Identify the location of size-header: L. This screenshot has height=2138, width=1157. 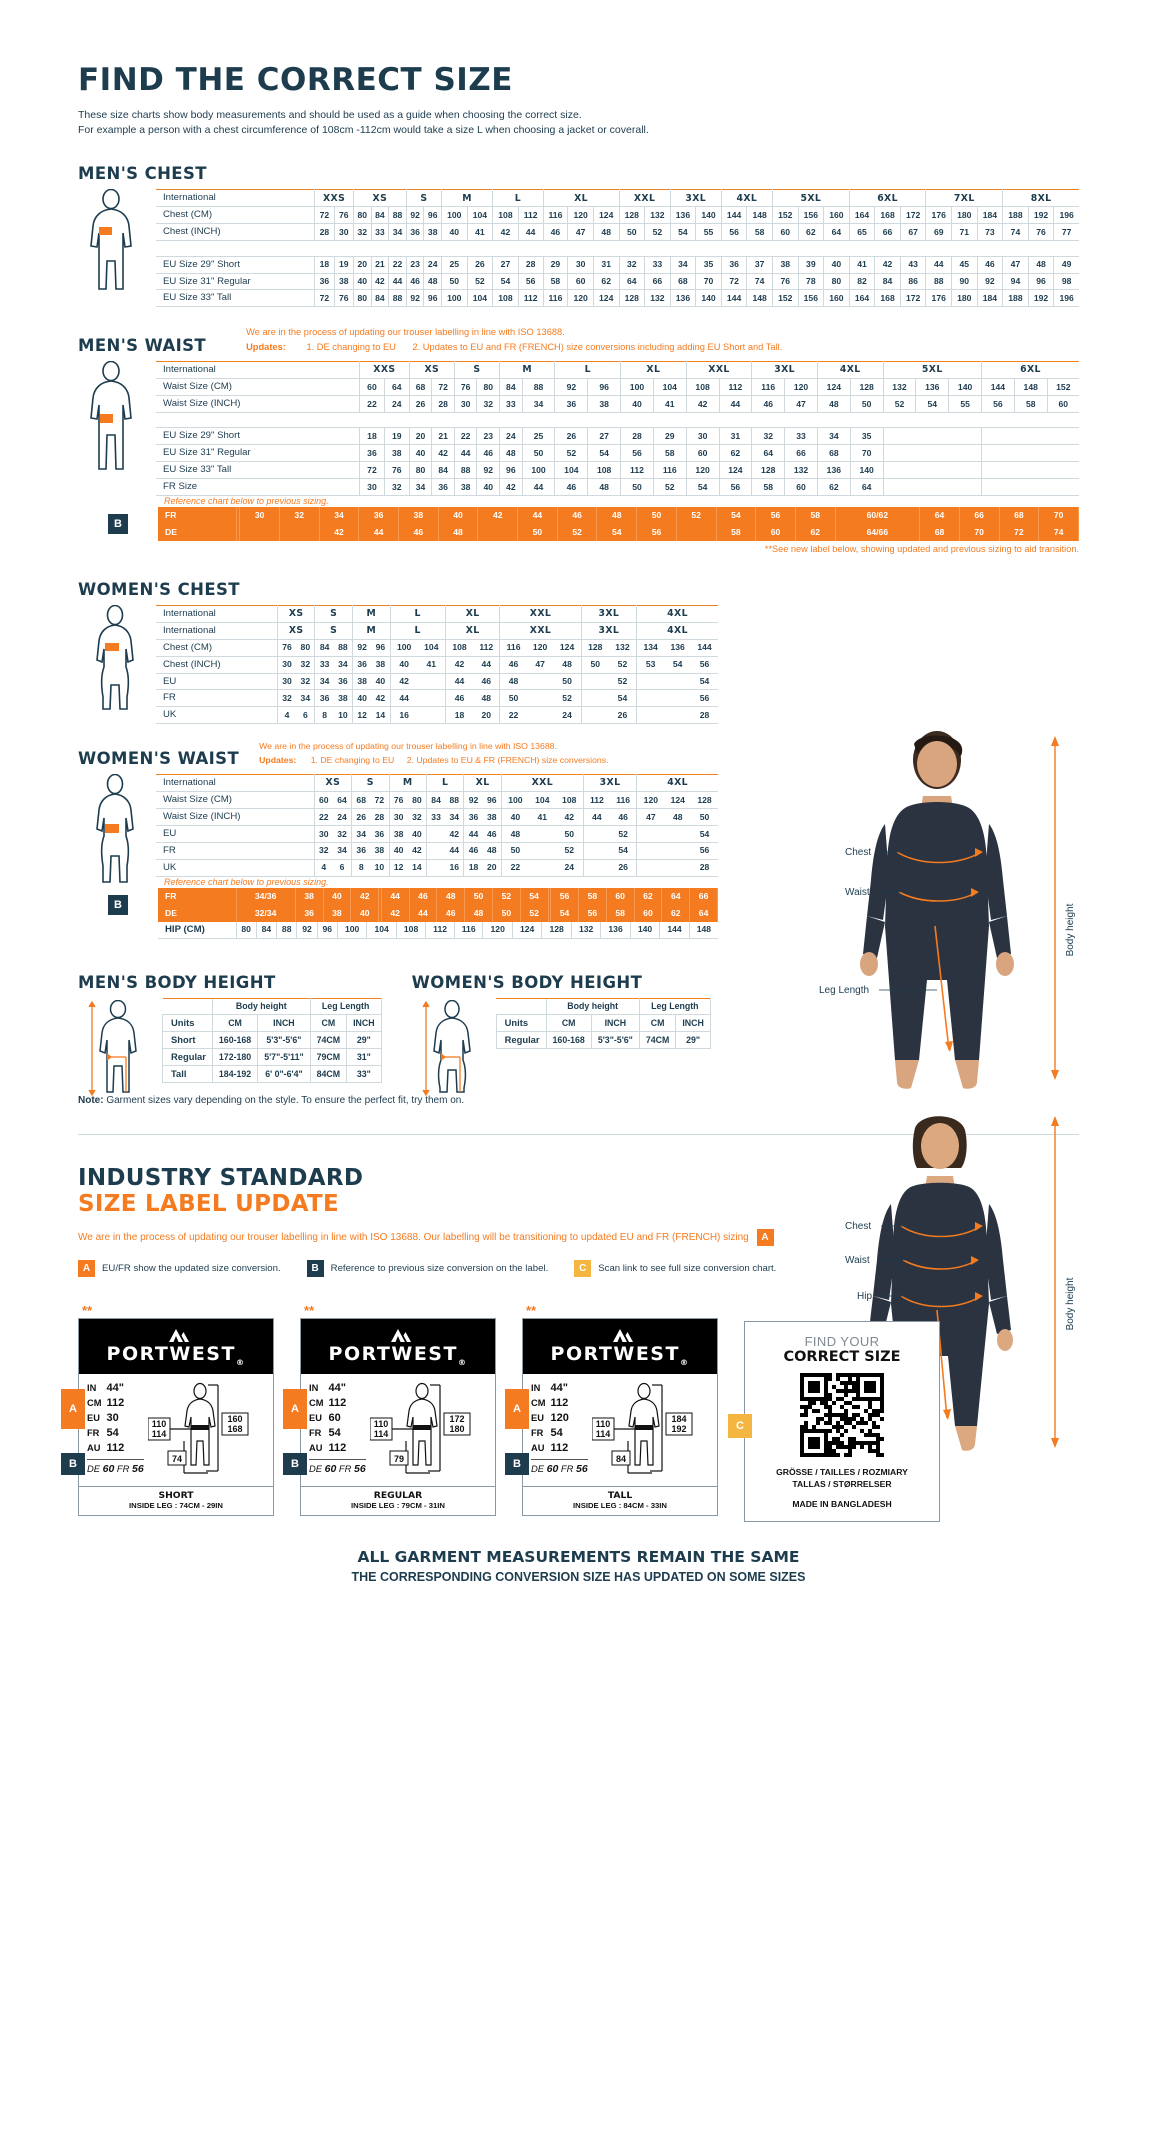
(417, 631).